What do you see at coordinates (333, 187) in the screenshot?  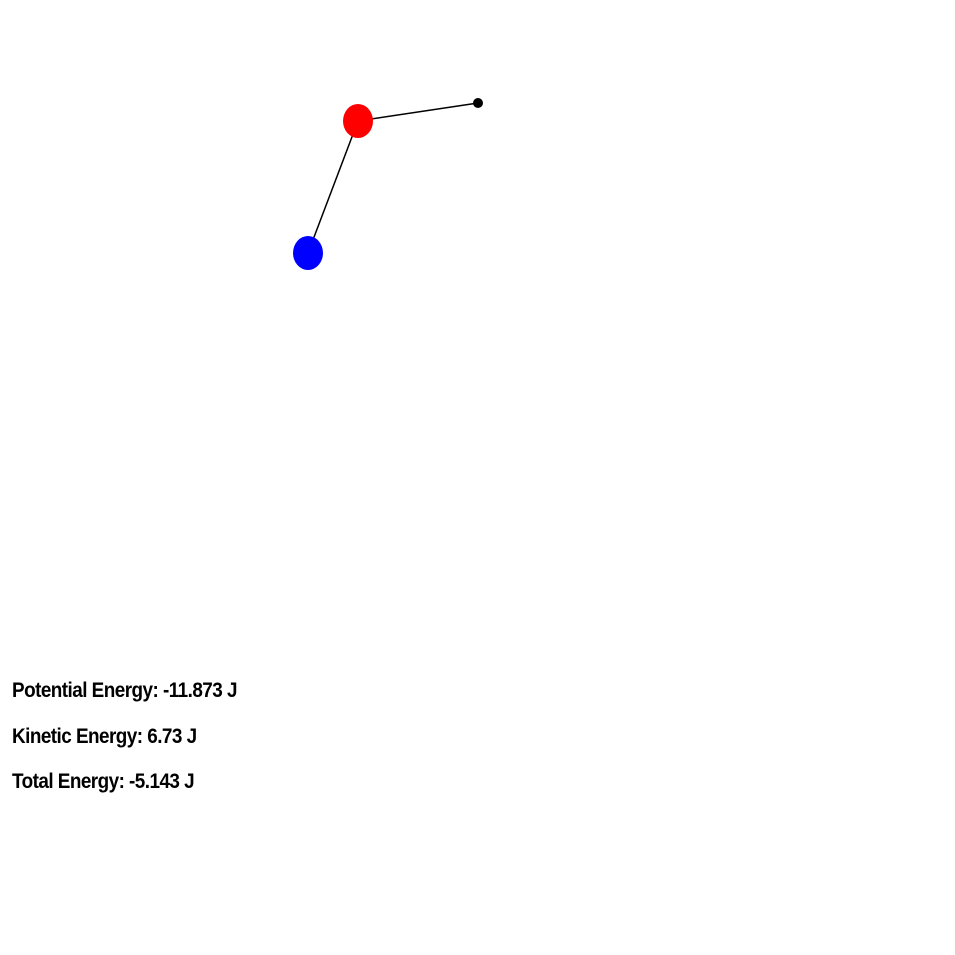 I see `lower-rod` at bounding box center [333, 187].